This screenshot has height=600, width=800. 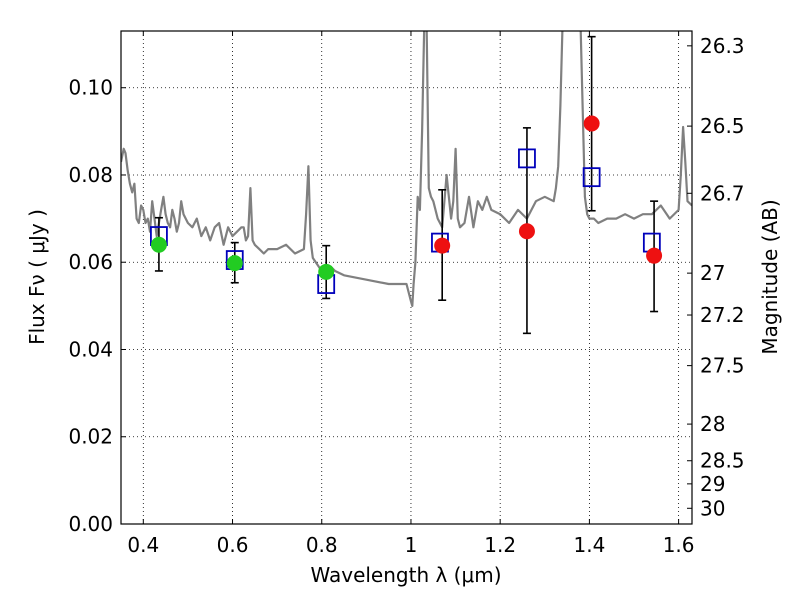 What do you see at coordinates (722, 46) in the screenshot?
I see `y2-tick-label: 26.3` at bounding box center [722, 46].